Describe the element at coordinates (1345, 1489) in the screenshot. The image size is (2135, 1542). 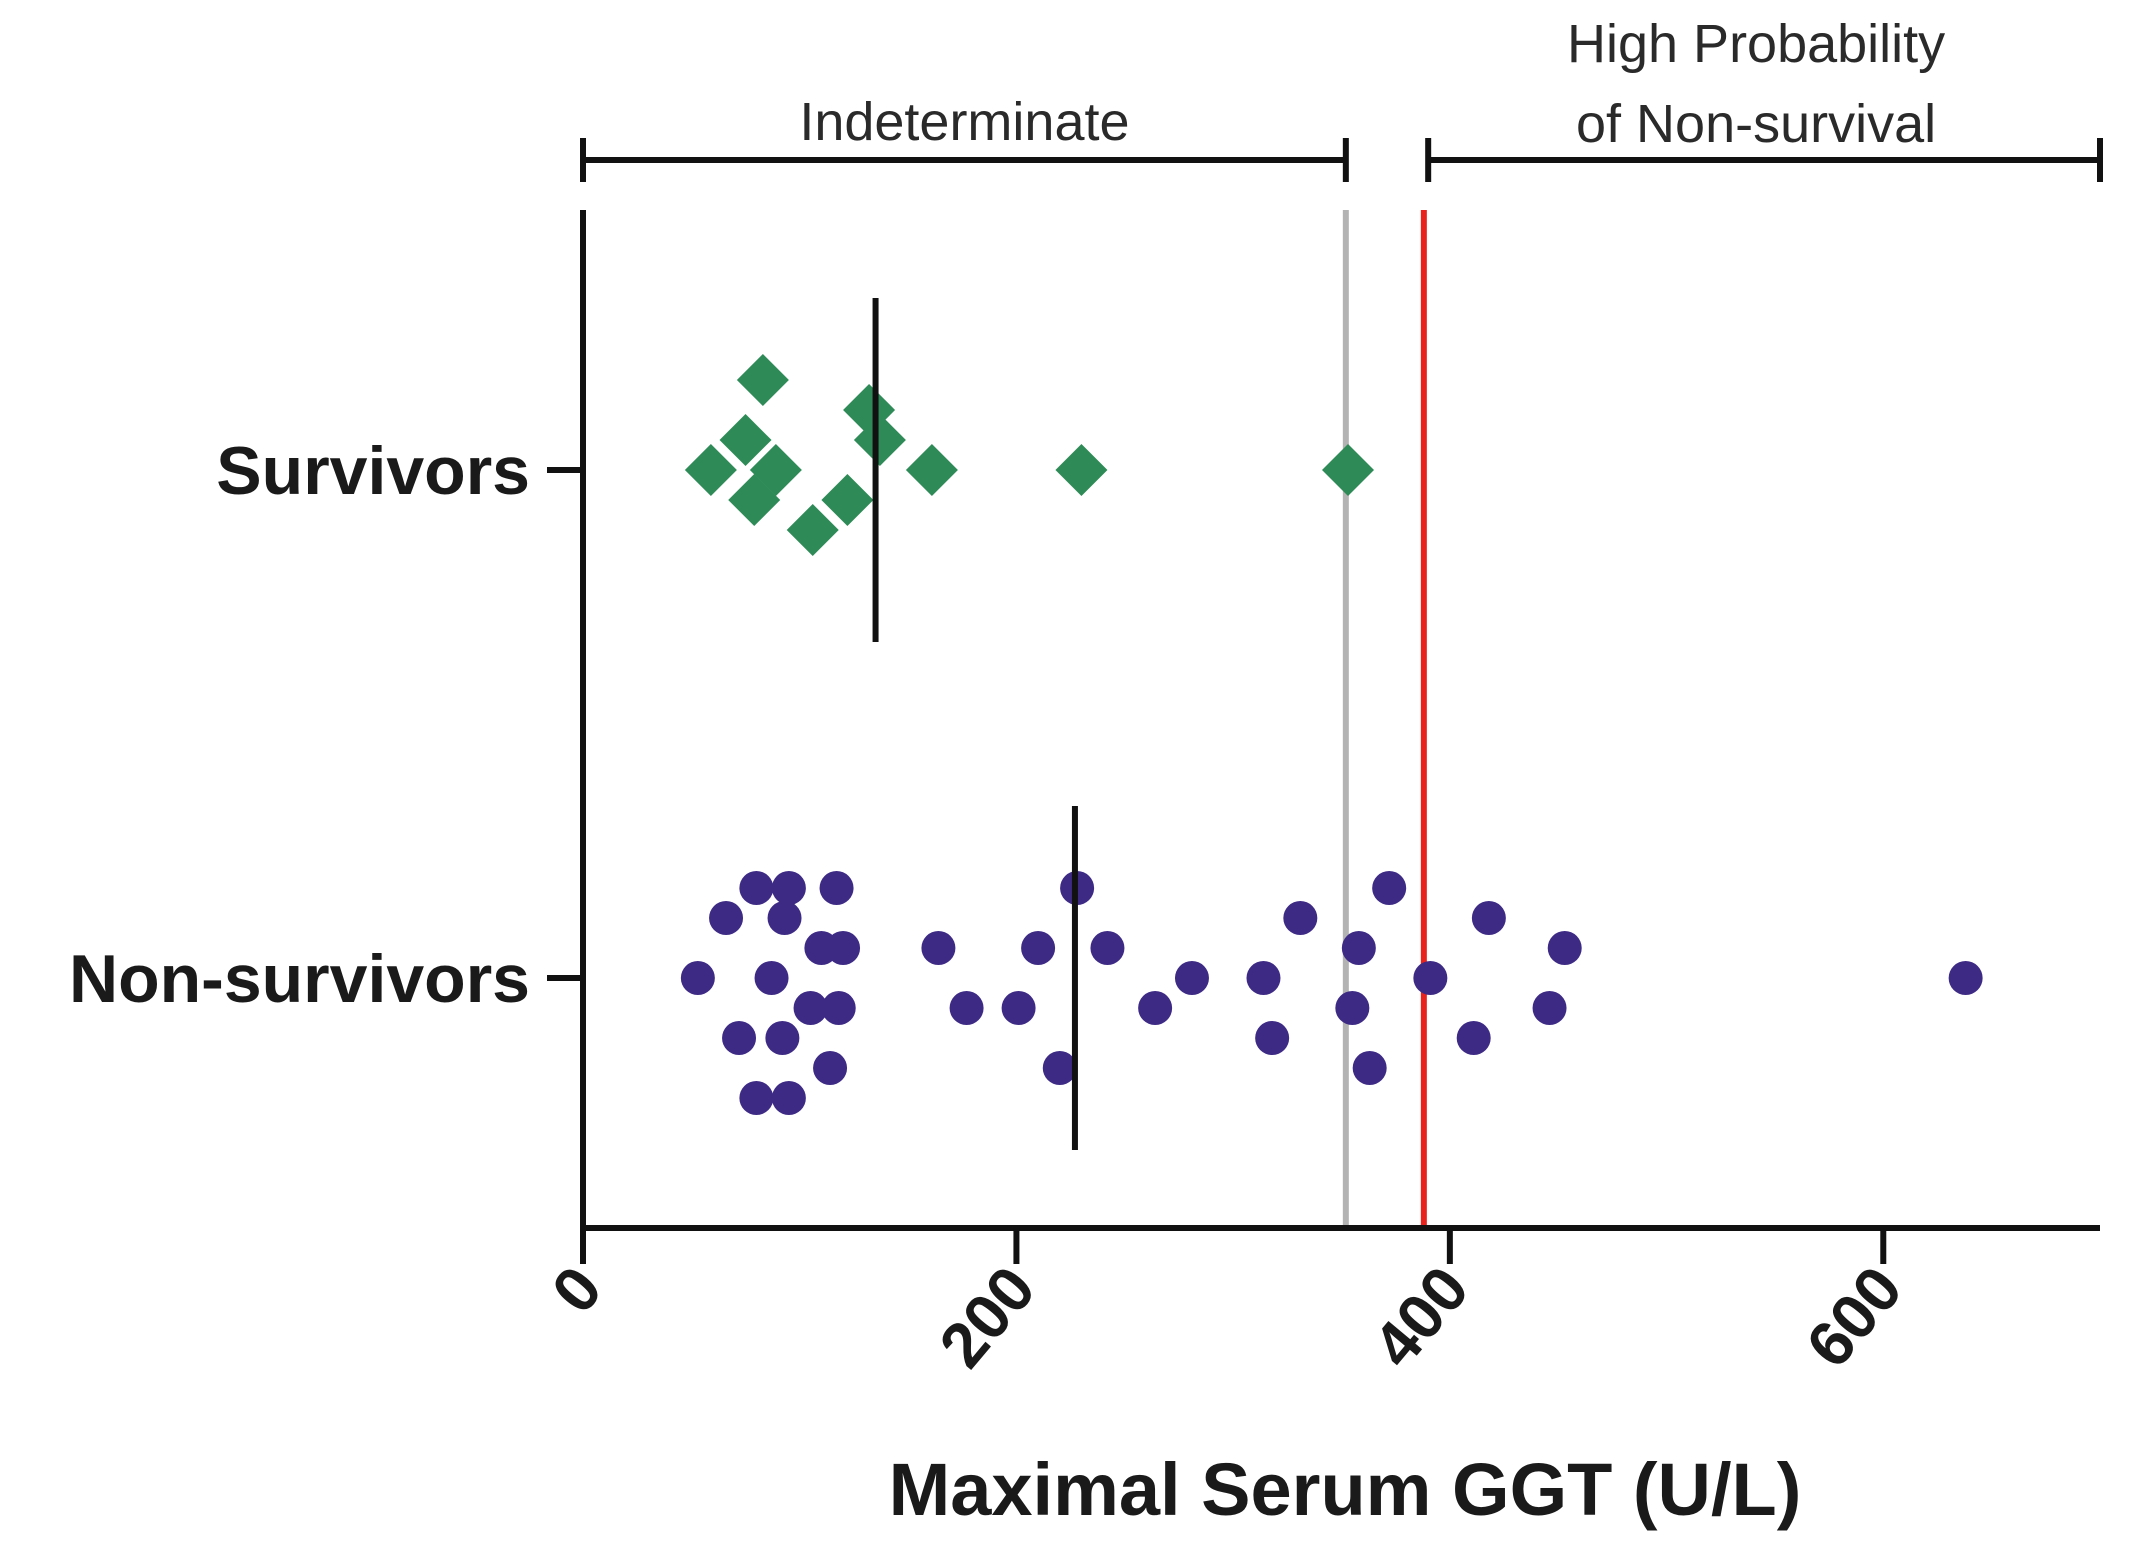
I see `x-axis-title: Maximal Serum GGT (U/L)` at that location.